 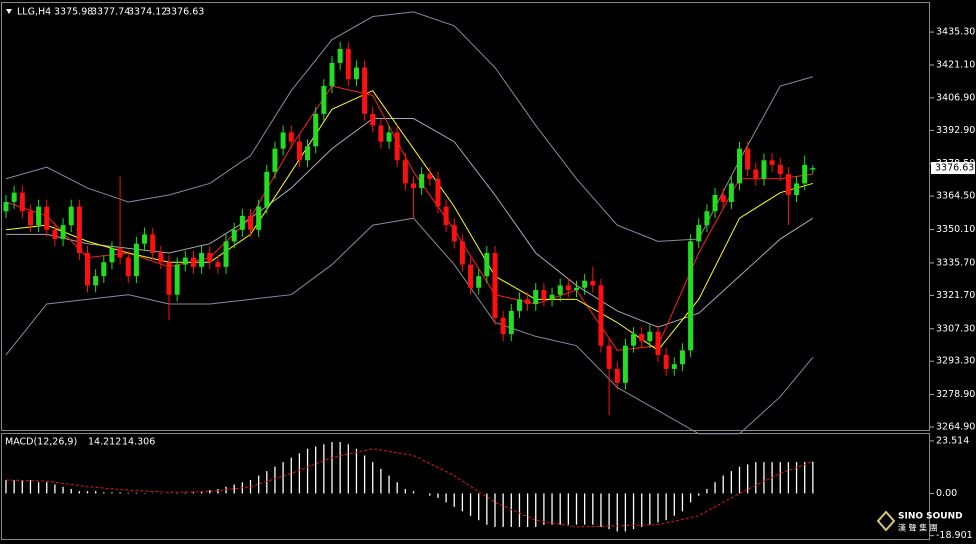 I want to click on symbol-label: LLG,H4, so click(x=34, y=12).